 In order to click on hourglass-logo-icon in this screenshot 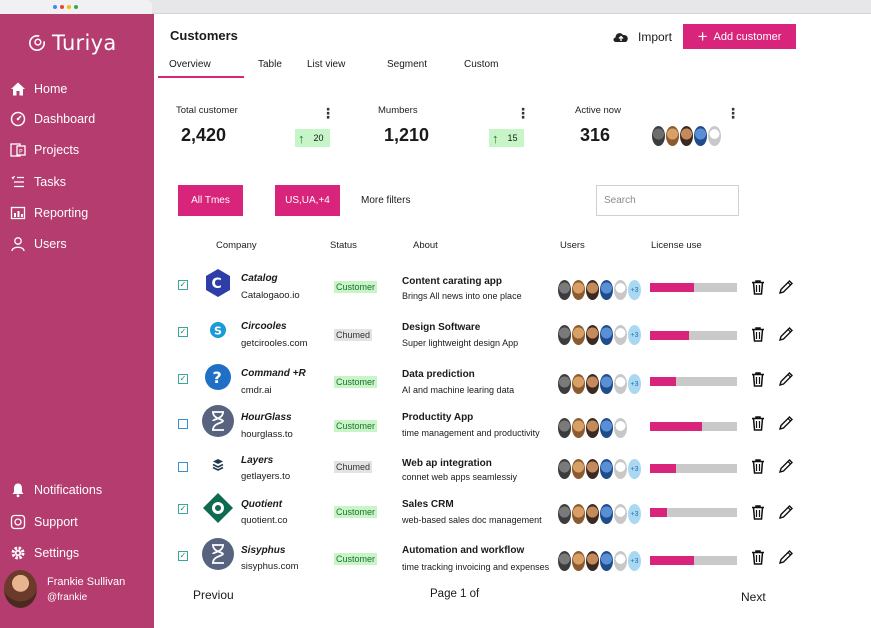, I will do `click(218, 421)`.